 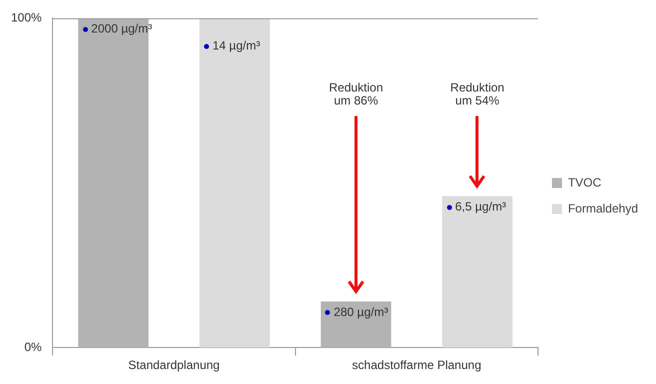 What do you see at coordinates (417, 365) in the screenshot?
I see `x-tick-label: schadstoffarme Planung` at bounding box center [417, 365].